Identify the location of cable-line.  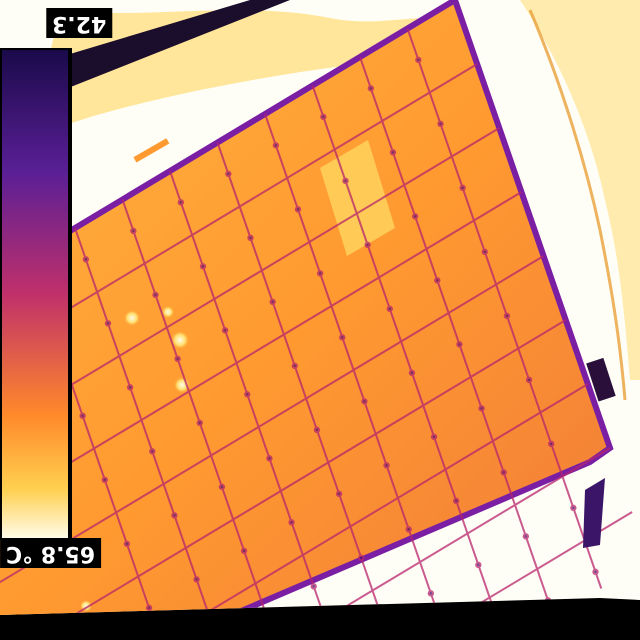
(577, 205).